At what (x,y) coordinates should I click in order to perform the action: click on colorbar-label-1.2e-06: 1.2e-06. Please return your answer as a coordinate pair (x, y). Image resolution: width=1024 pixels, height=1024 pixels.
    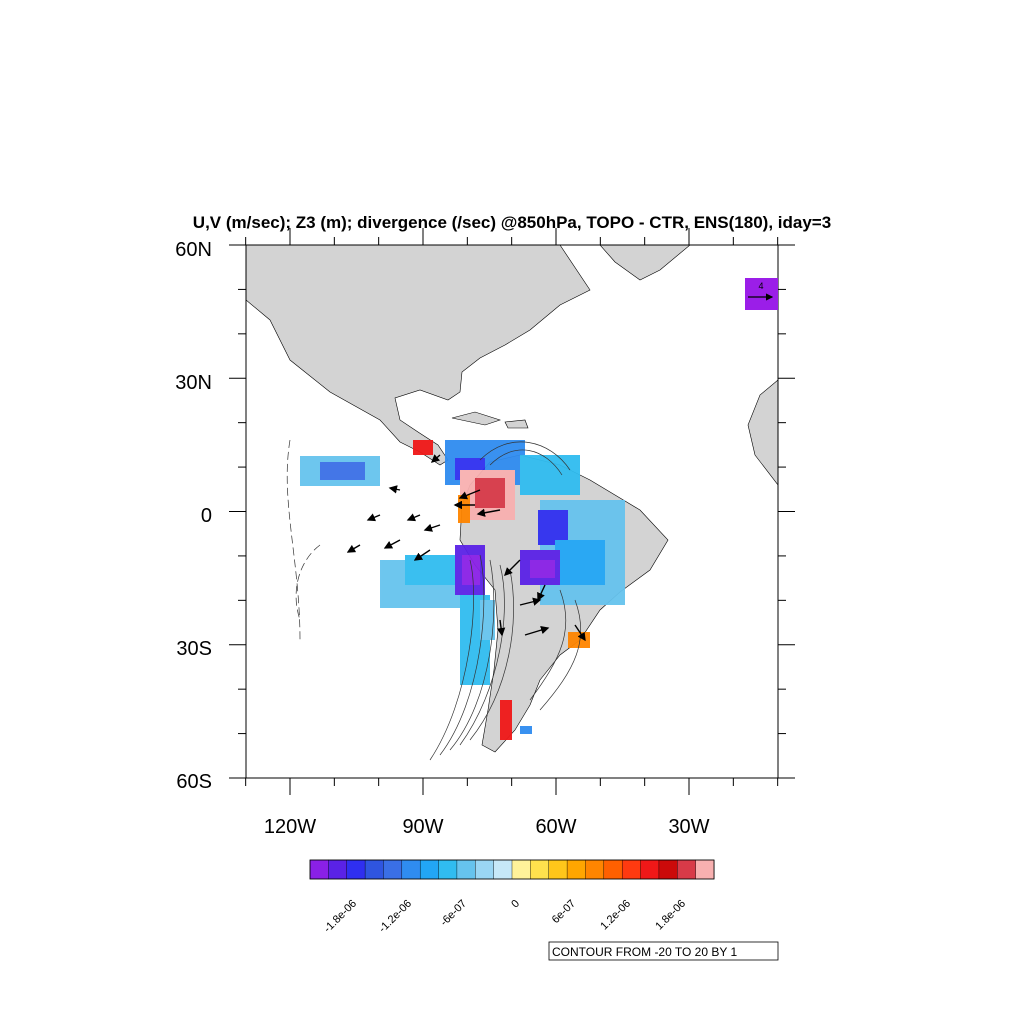
    Looking at the image, I should click on (615, 915).